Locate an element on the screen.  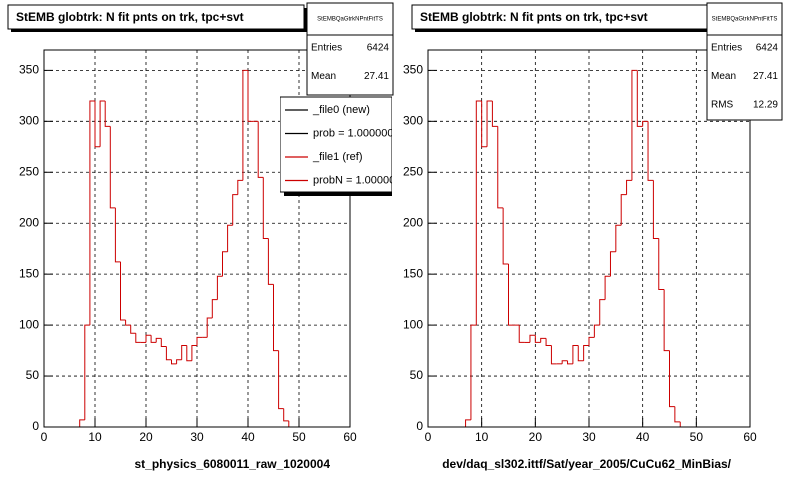
stats-label: Entries is located at coordinates (726, 48).